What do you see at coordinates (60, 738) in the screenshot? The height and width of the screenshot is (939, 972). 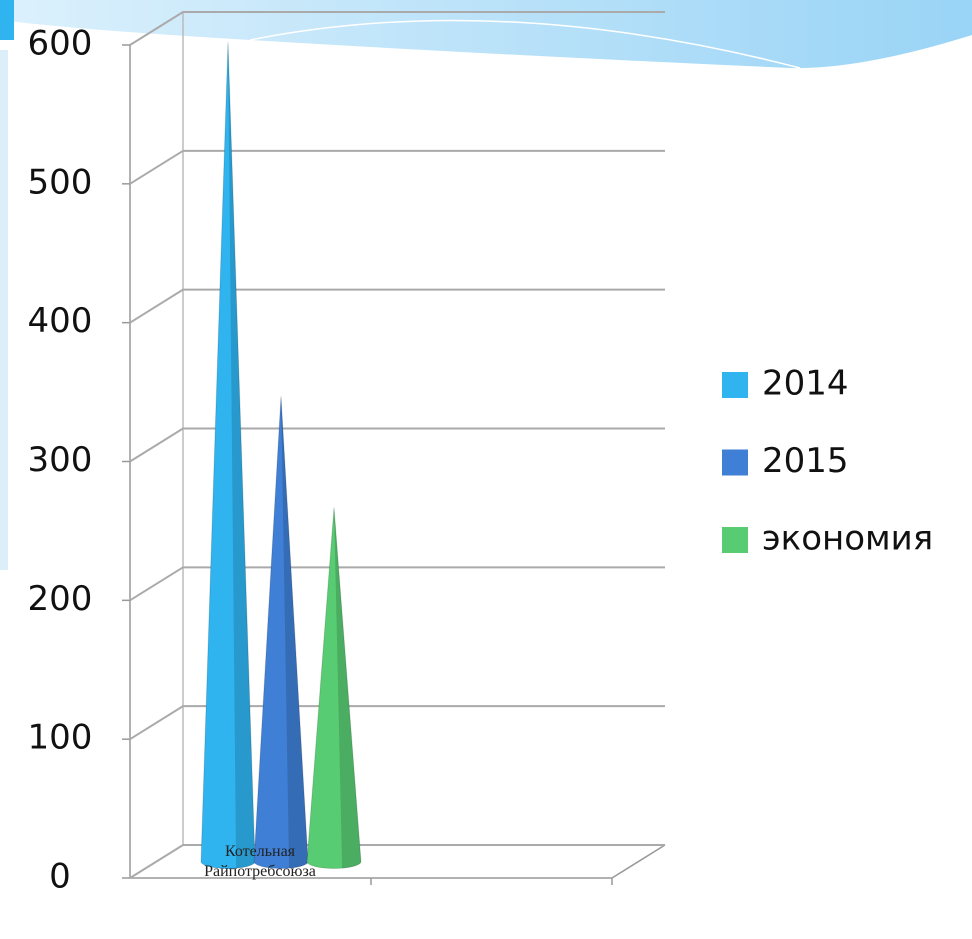 I see `y-tick-label: 100` at bounding box center [60, 738].